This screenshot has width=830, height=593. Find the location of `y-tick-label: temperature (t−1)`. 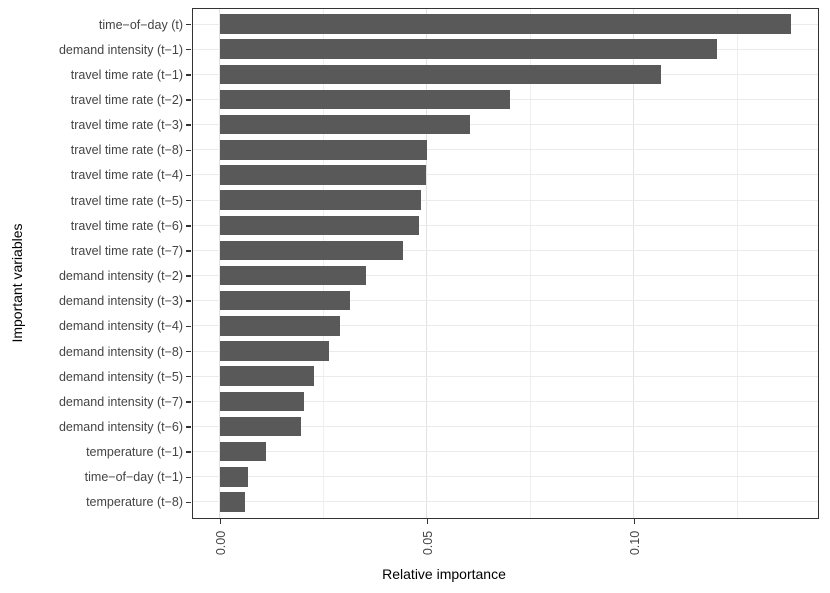

y-tick-label: temperature (t−1) is located at coordinates (134, 452).